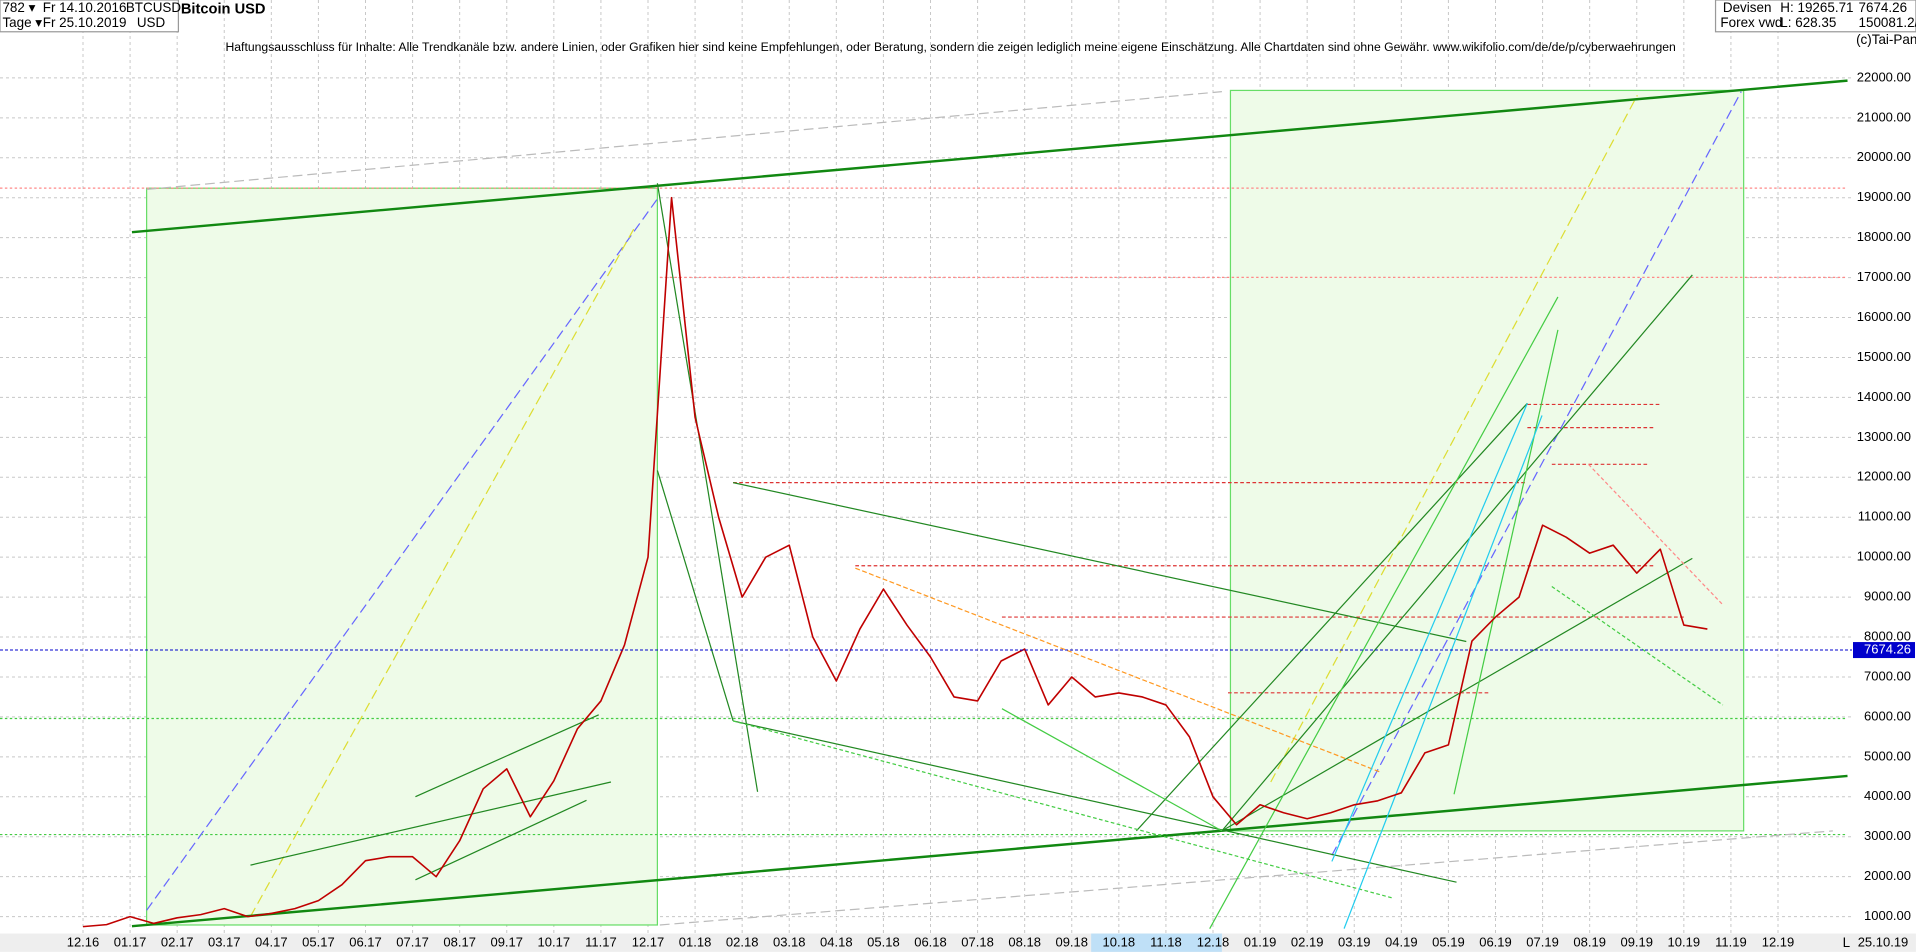  I want to click on x-tick-label: 07.17, so click(412, 941).